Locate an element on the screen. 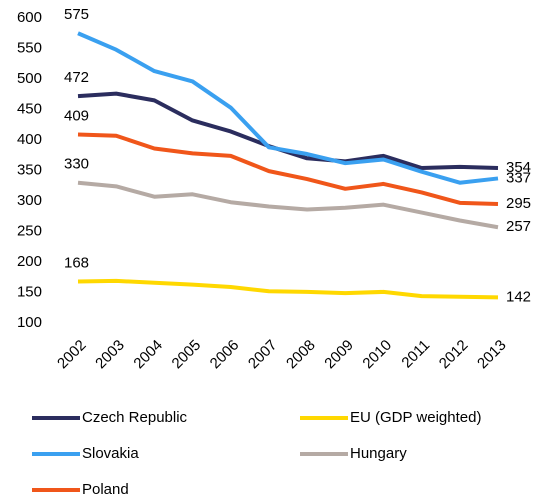 The image size is (535, 497). legend-label: Hungary is located at coordinates (378, 453).